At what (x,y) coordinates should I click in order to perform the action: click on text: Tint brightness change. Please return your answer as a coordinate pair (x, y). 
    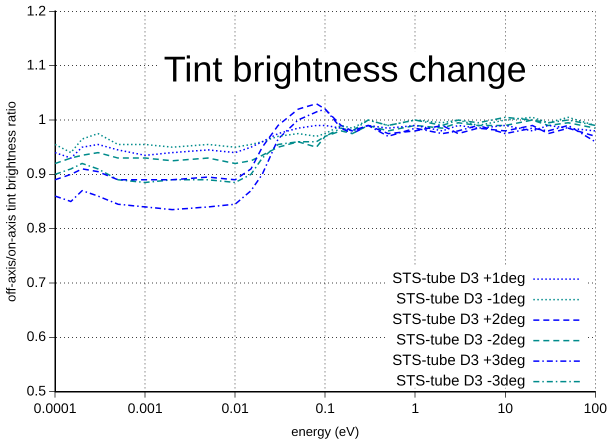
    Looking at the image, I should click on (345, 69).